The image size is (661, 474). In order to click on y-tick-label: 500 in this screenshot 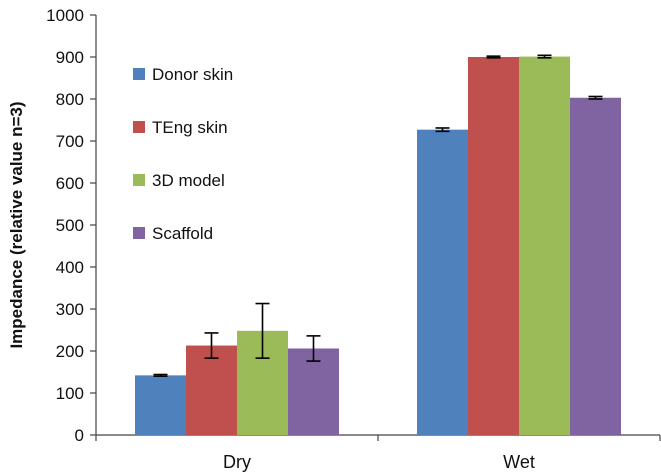, I will do `click(70, 225)`.